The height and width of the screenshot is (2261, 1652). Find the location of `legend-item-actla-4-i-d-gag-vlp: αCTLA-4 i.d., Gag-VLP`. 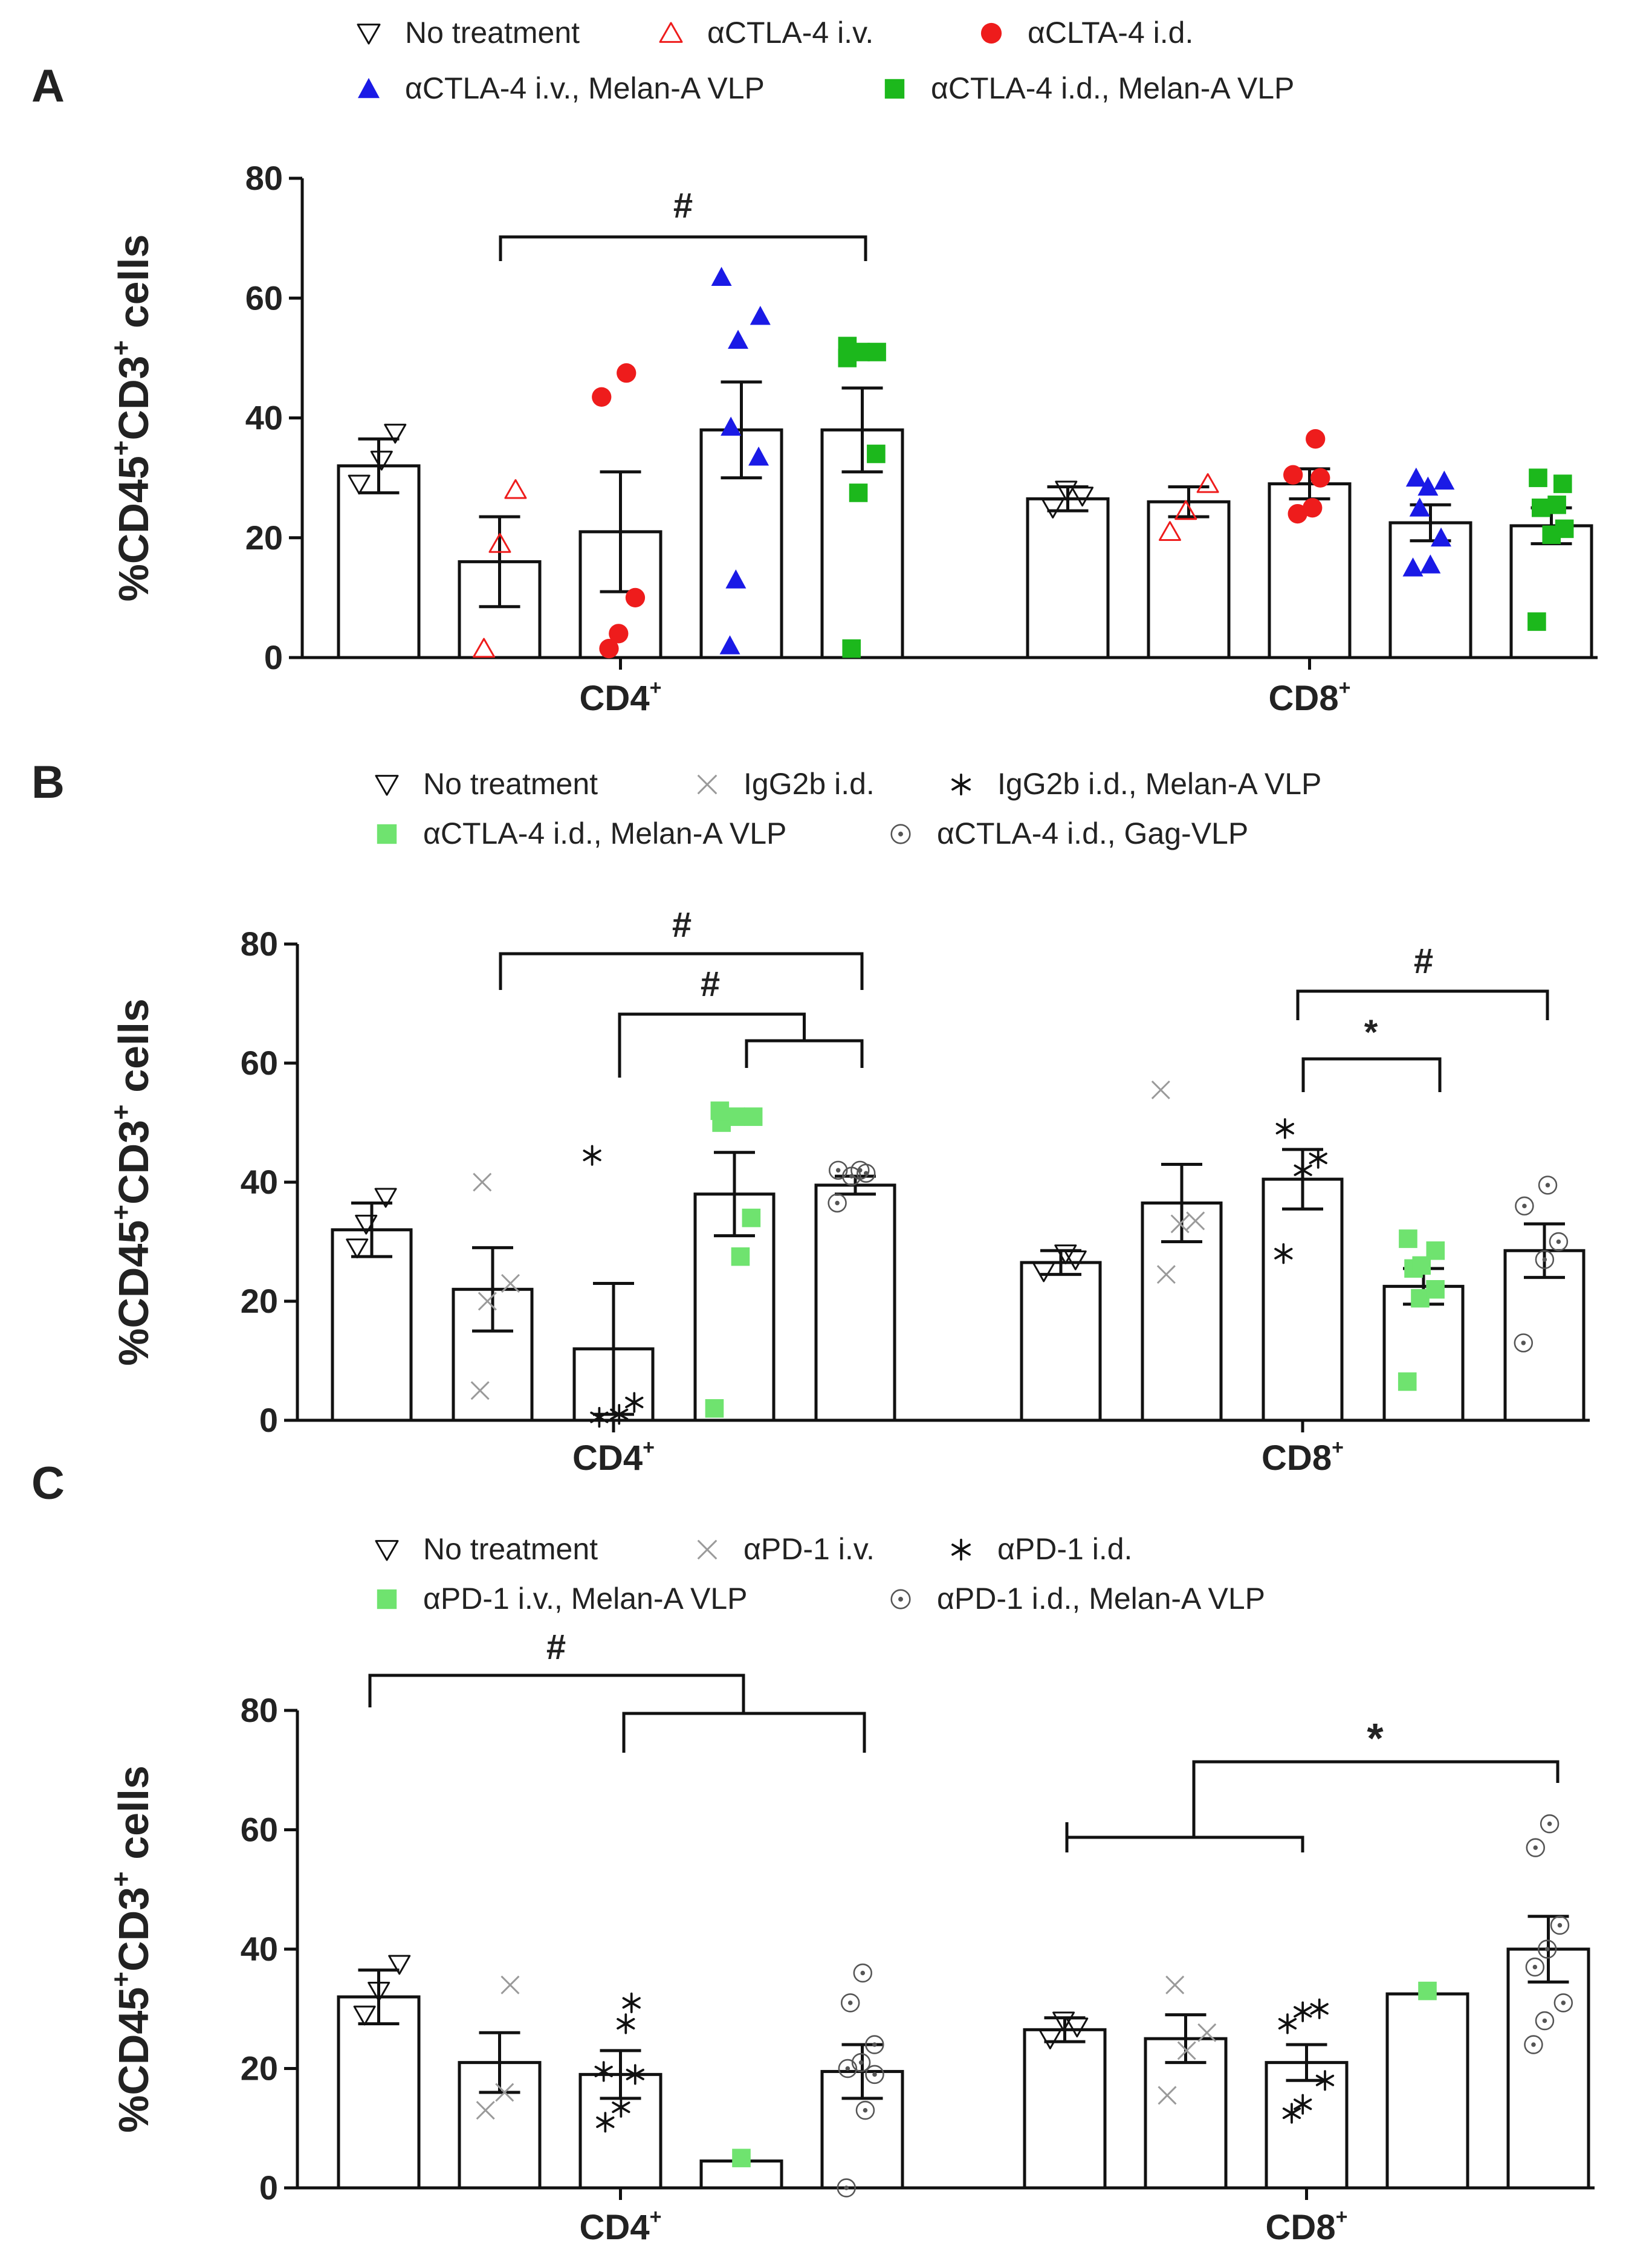

legend-item-actla-4-i-d-gag-vlp: αCTLA-4 i.d., Gag-VLP is located at coordinates (1069, 833).